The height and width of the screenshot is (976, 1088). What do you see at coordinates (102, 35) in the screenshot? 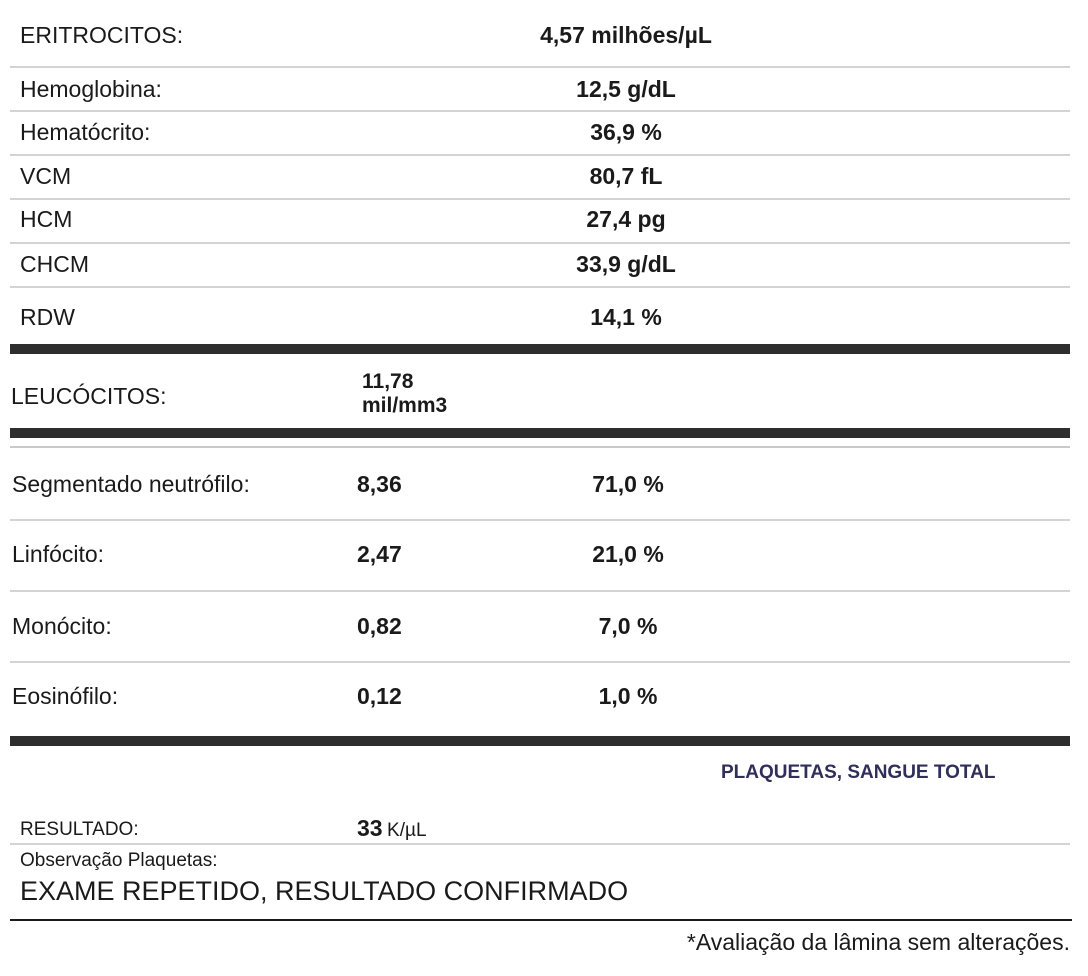
I see `eritrocitos-label: ERITROCITOS:` at bounding box center [102, 35].